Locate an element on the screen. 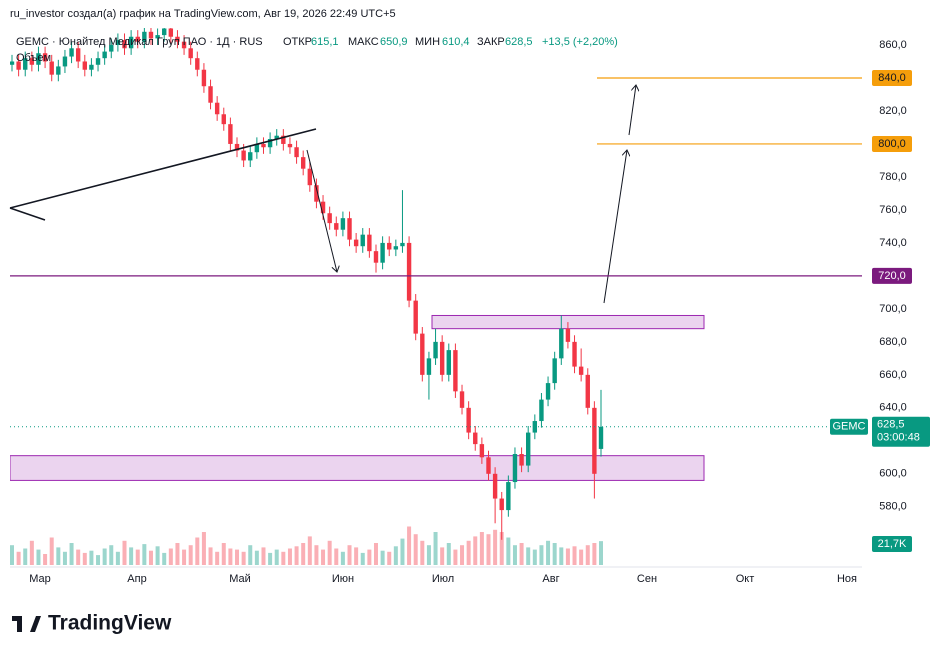 The height and width of the screenshot is (654, 944). y-tick-label: 600,0 is located at coordinates (893, 474).